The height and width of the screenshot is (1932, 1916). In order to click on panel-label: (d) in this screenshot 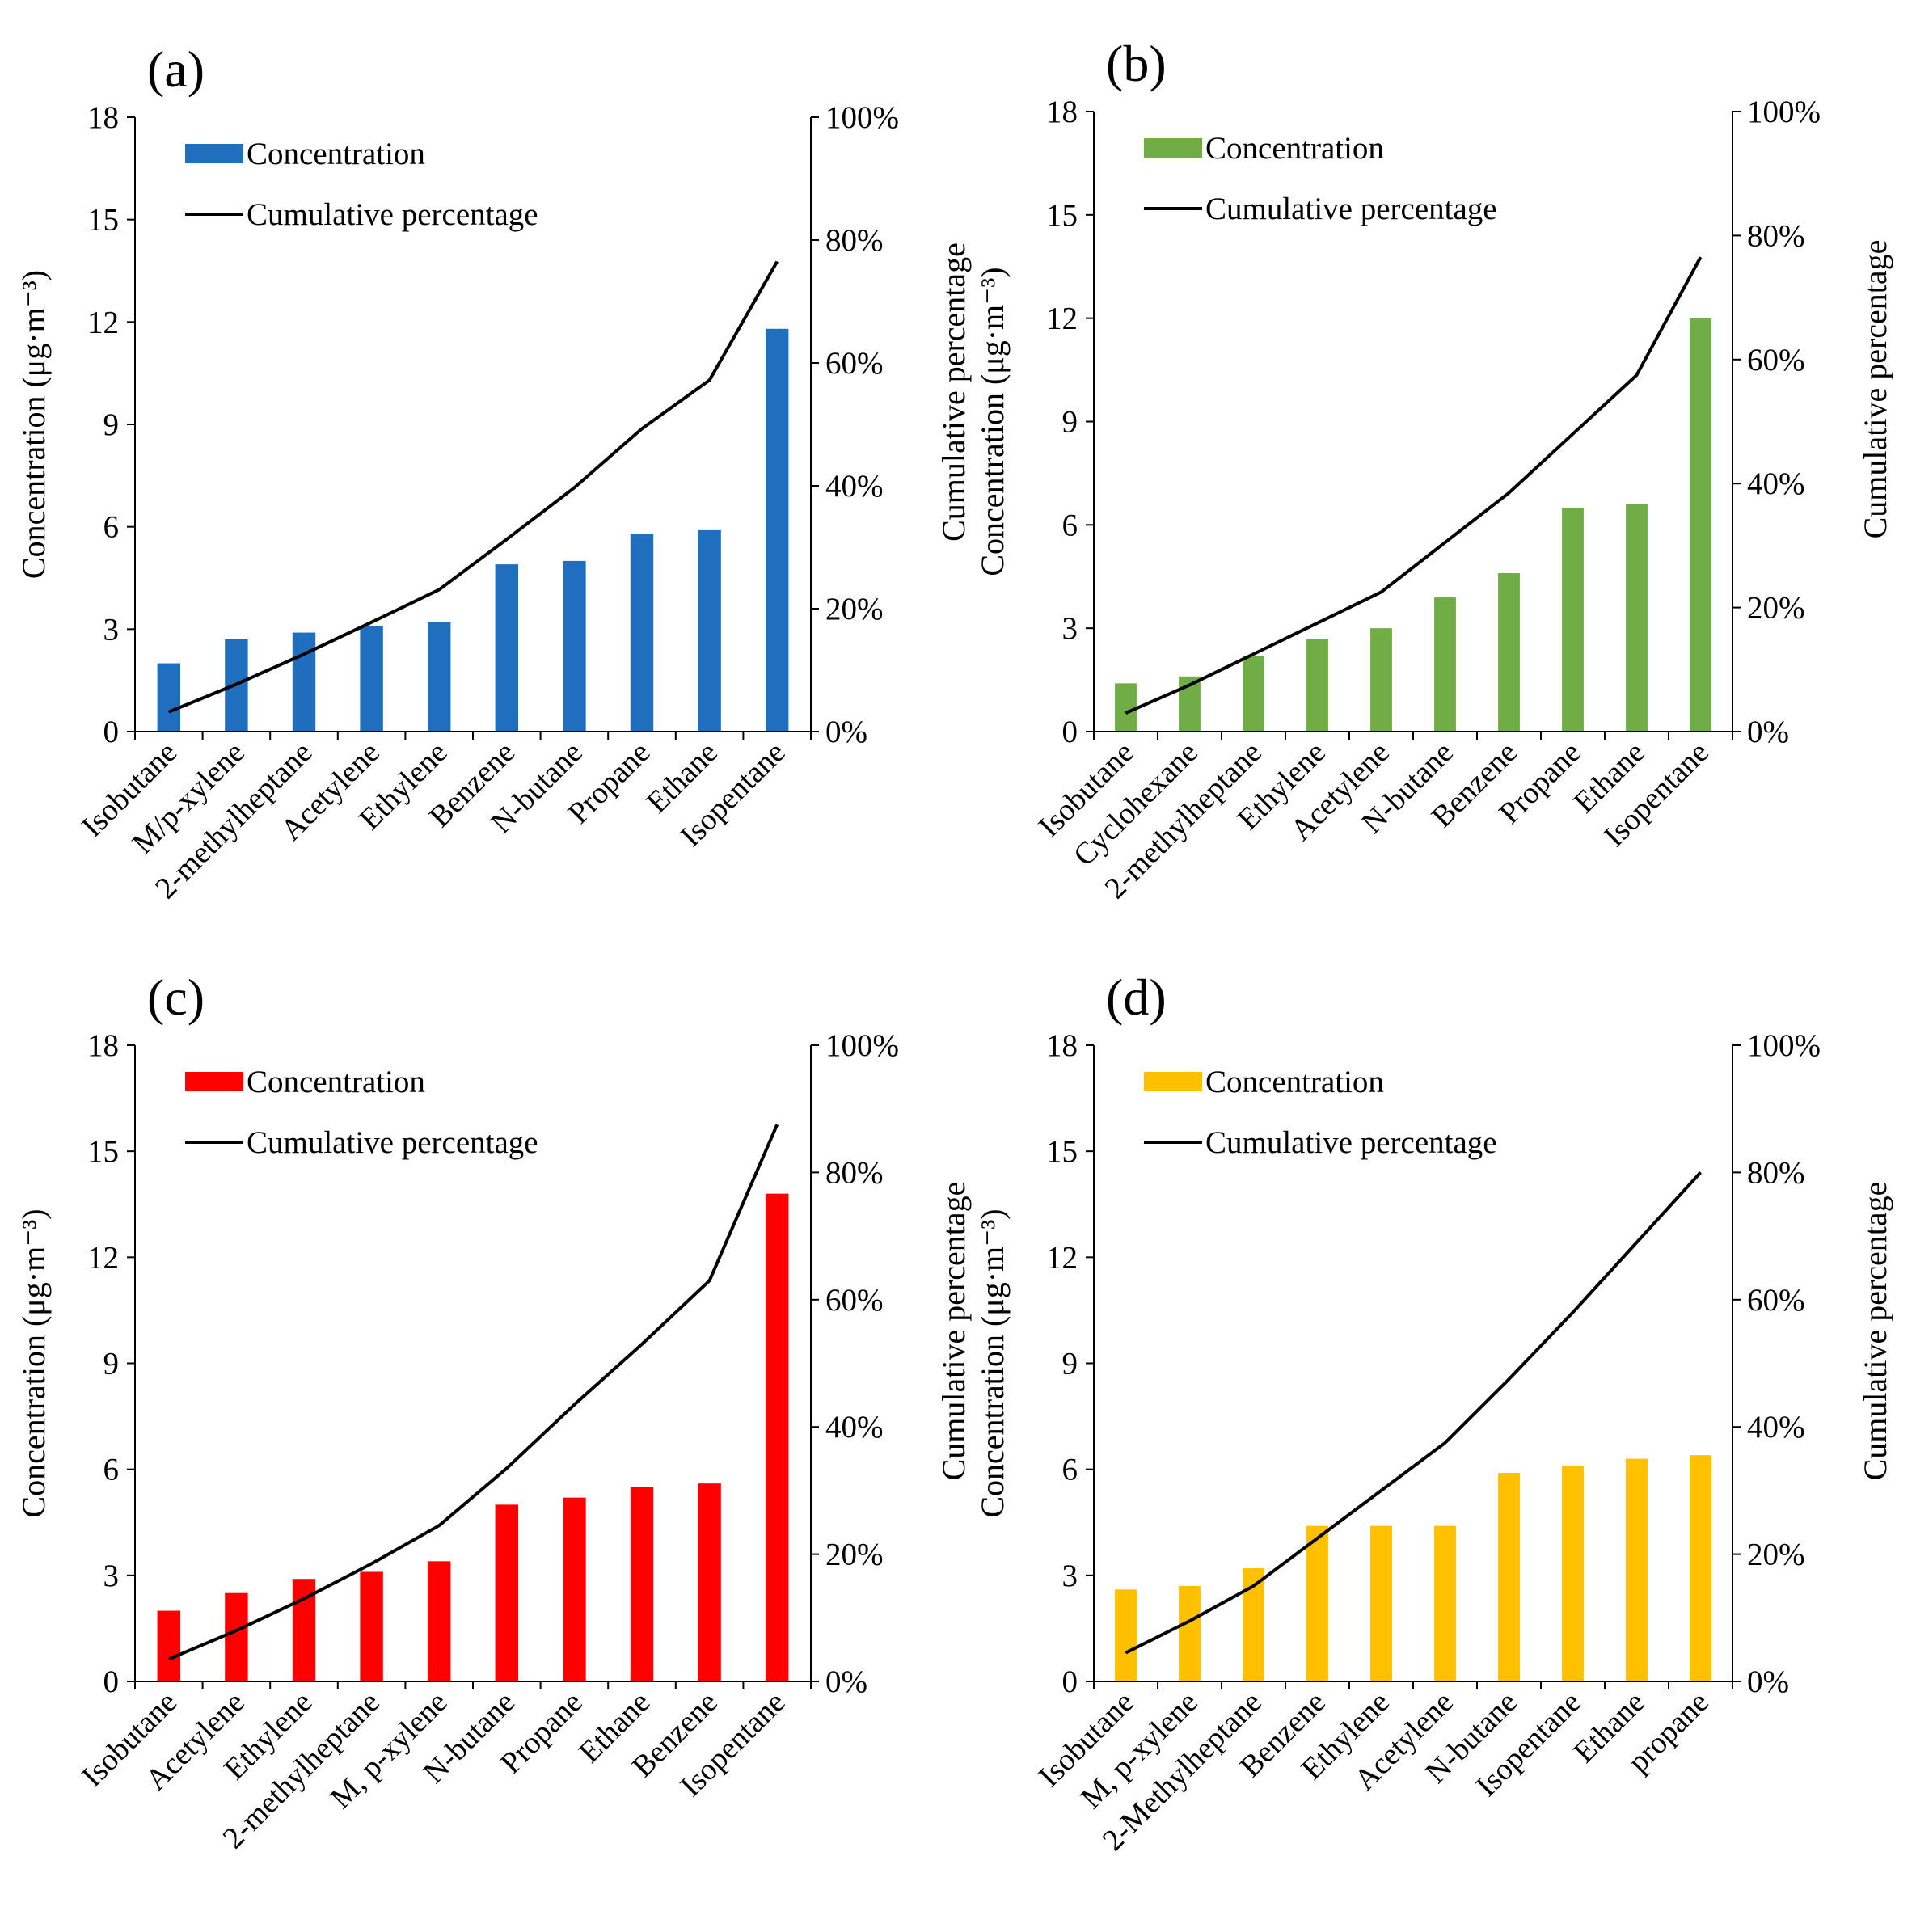, I will do `click(1137, 997)`.